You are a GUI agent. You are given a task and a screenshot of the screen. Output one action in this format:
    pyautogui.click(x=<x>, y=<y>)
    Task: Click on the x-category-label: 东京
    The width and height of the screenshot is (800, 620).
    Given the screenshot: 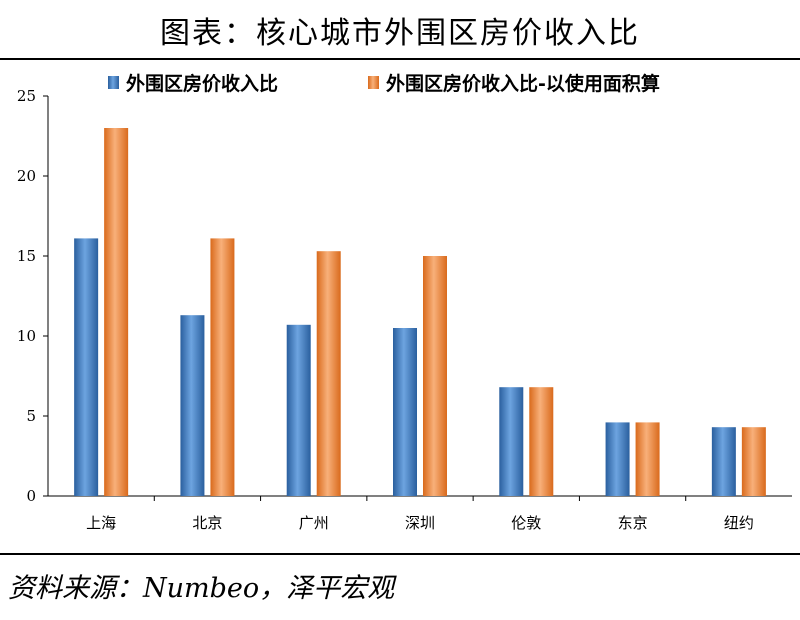 What is the action you would take?
    pyautogui.click(x=633, y=523)
    